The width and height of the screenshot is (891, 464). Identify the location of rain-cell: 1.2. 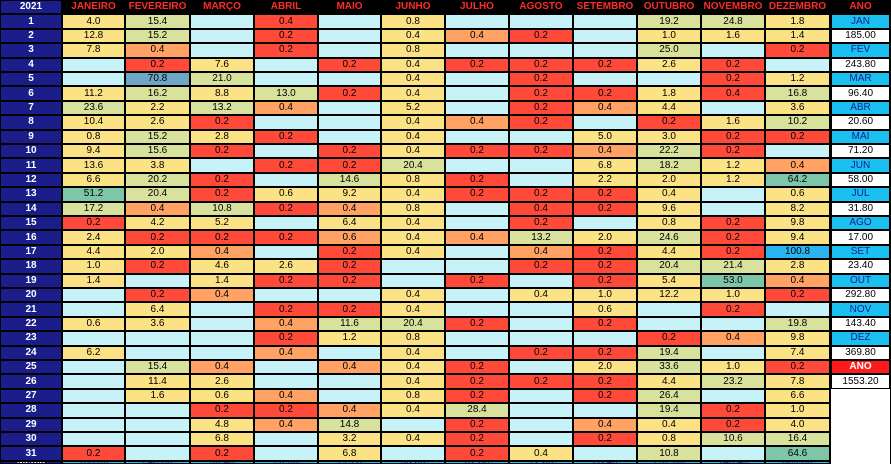
(733, 165).